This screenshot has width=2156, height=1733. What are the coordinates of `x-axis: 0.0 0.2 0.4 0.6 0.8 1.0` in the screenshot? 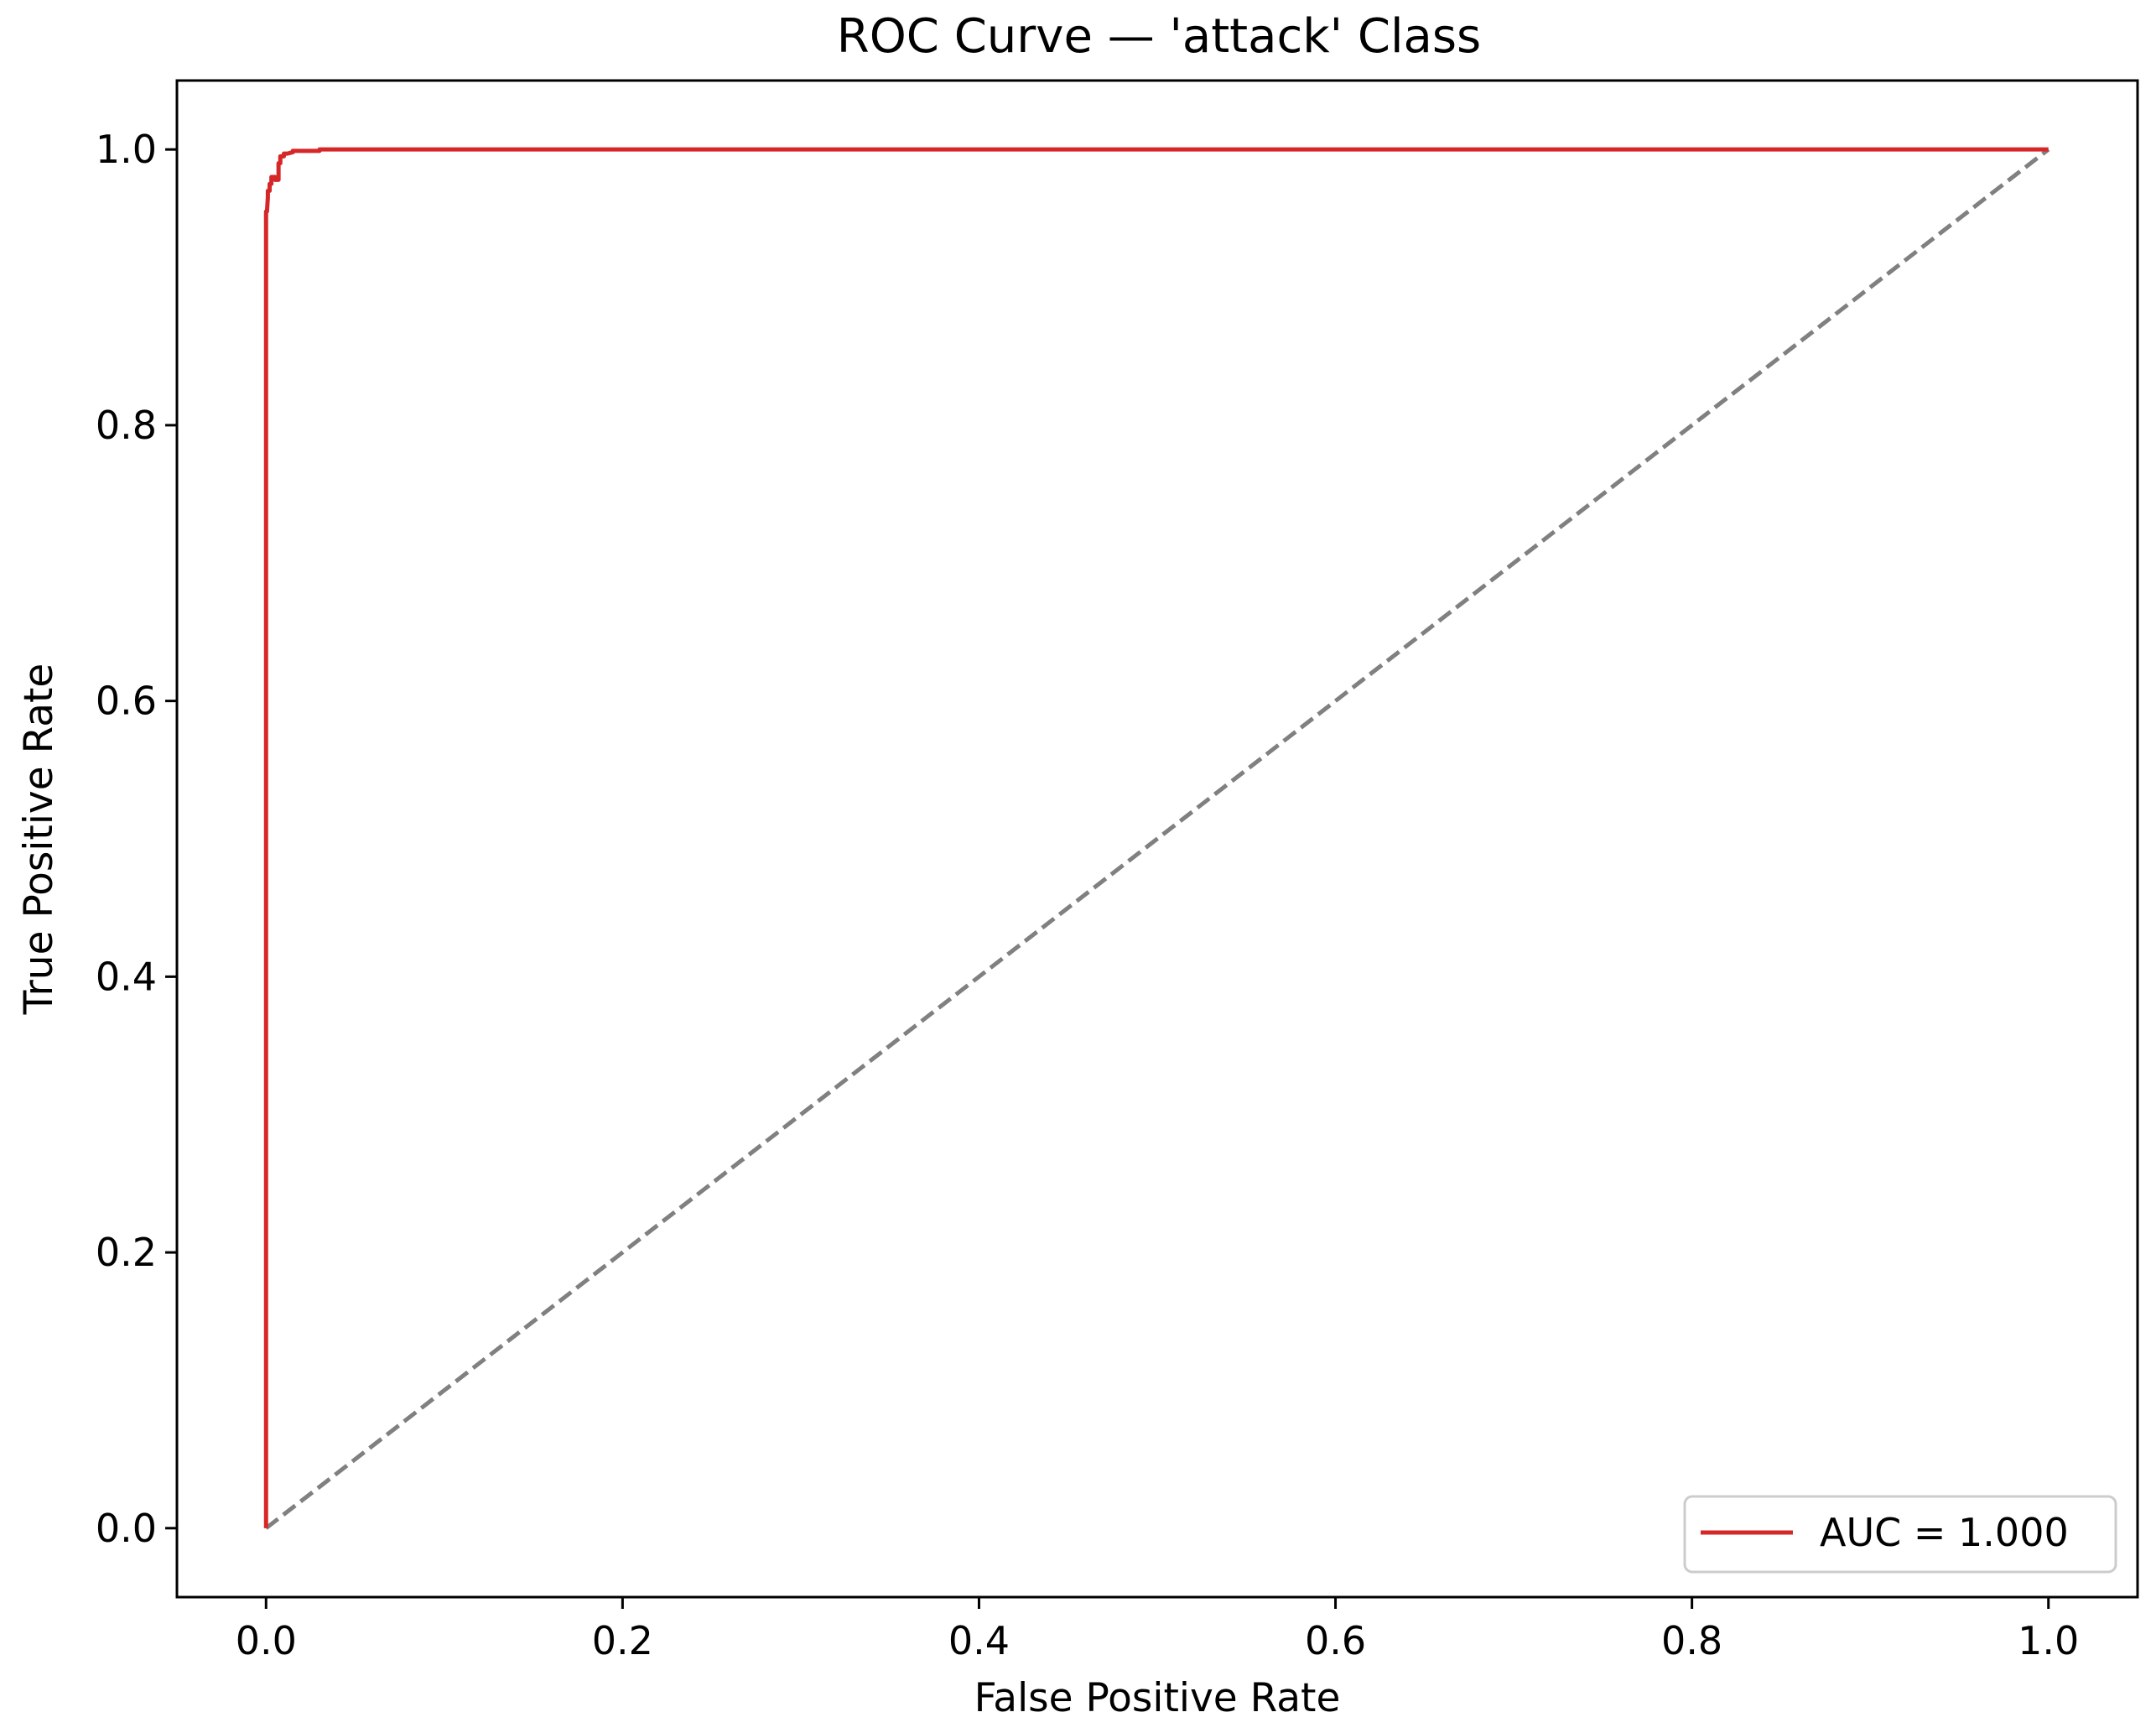 It's located at (1157, 1630).